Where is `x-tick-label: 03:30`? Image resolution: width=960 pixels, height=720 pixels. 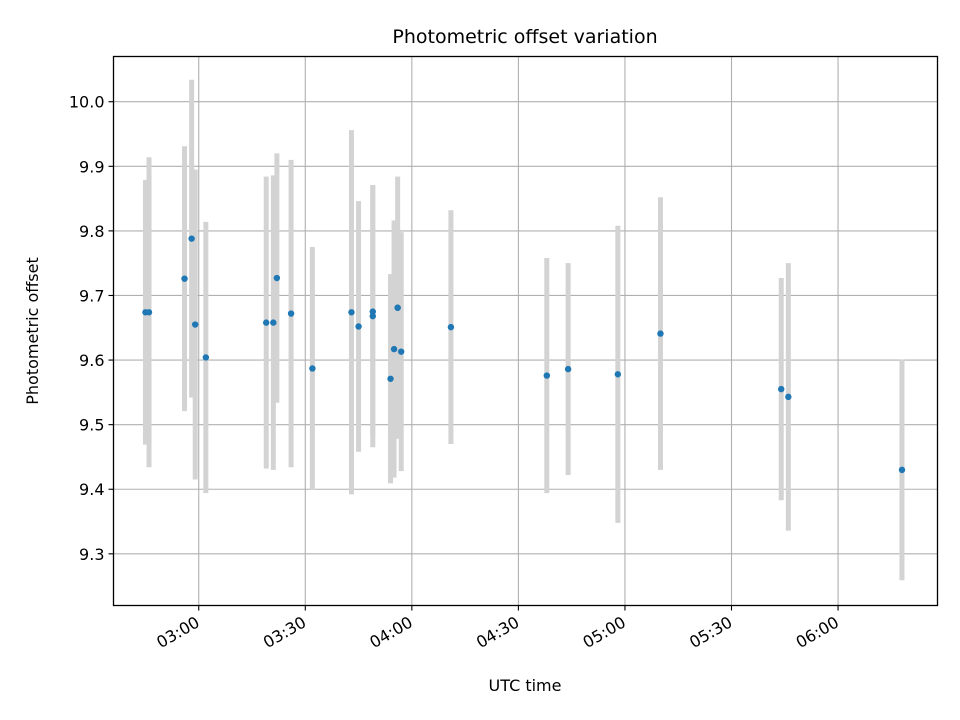 x-tick-label: 03:30 is located at coordinates (284, 633).